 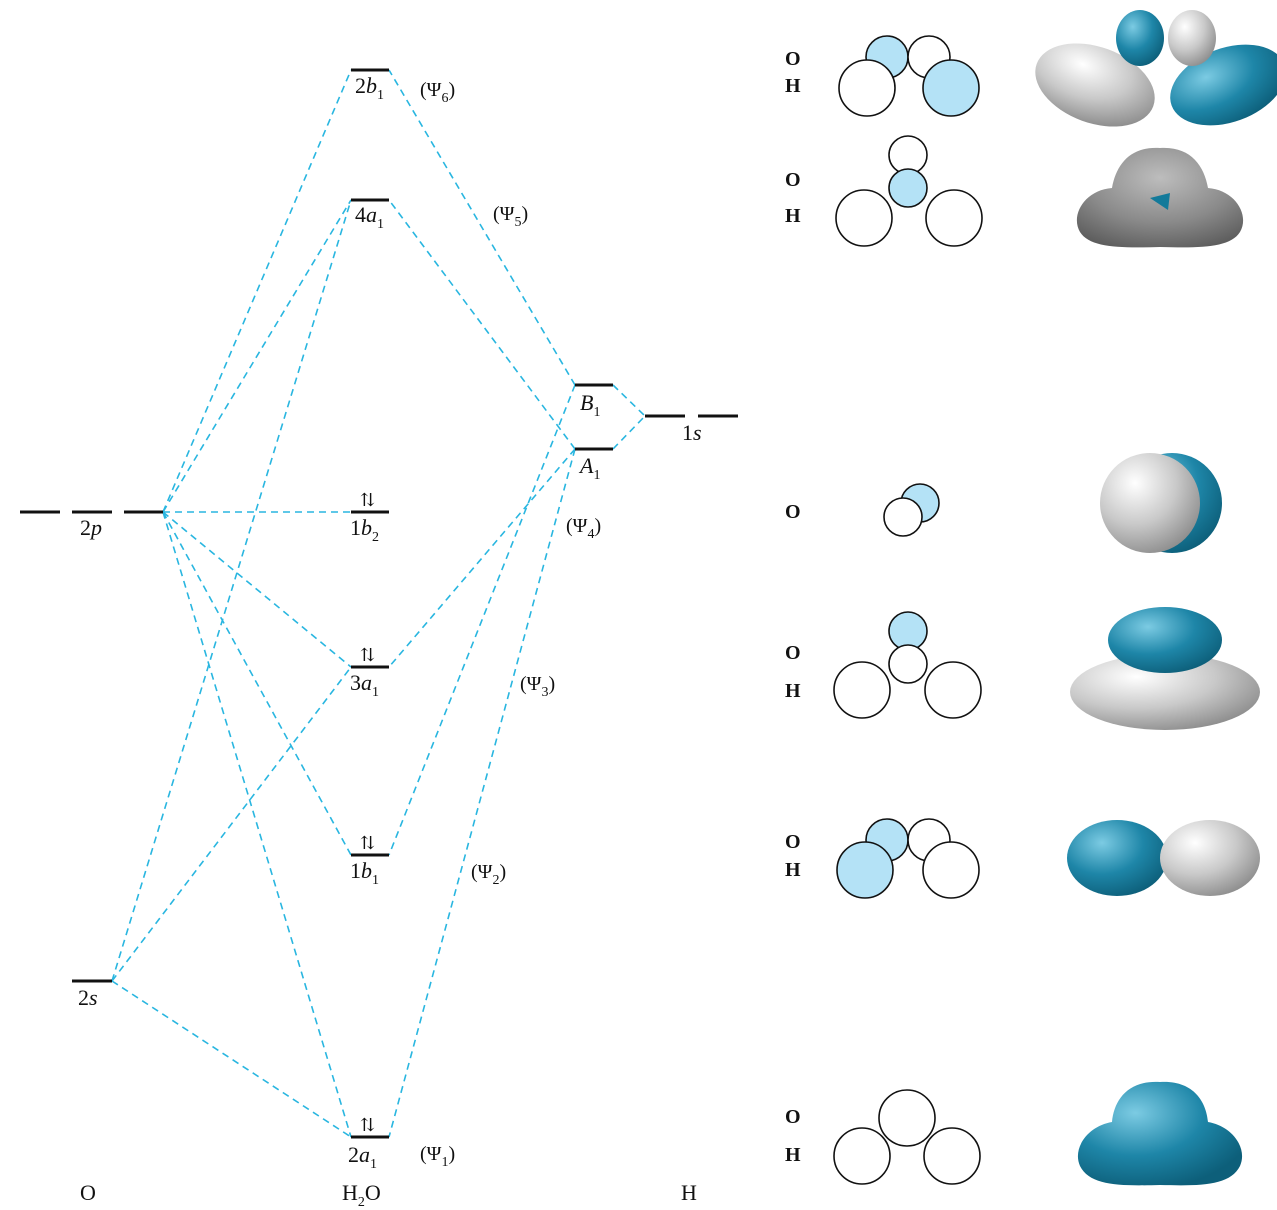 I want to click on schematic-psi1-h-label: H, so click(x=793, y=1155).